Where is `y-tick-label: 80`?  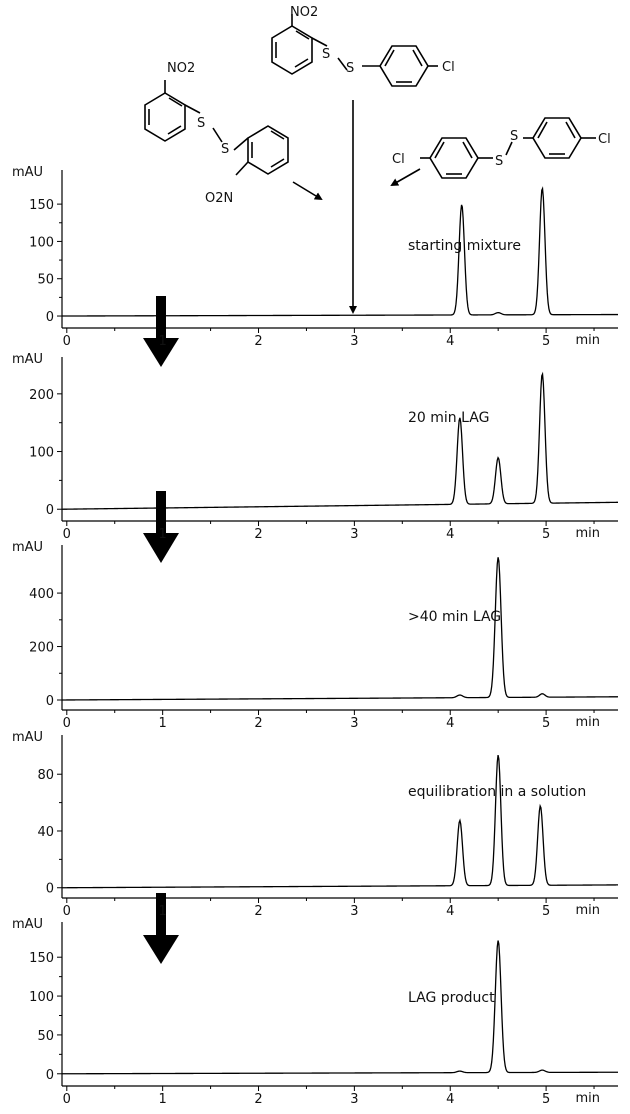
y-tick-label: 80 is located at coordinates (45, 775).